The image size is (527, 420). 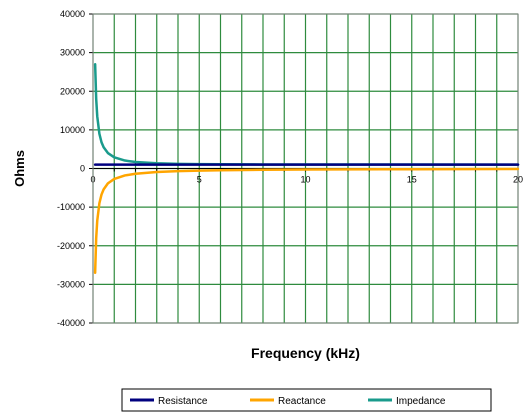 What do you see at coordinates (72, 53) in the screenshot?
I see `y-tick-label: 30000` at bounding box center [72, 53].